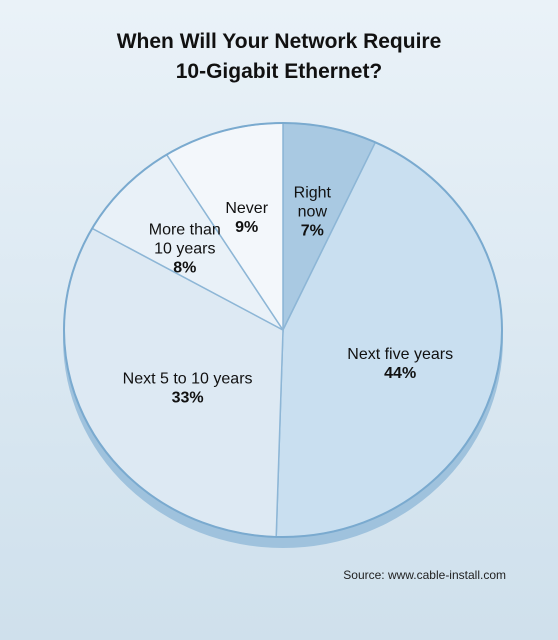 The height and width of the screenshot is (640, 558). I want to click on slice-value-2: 33%, so click(188, 397).